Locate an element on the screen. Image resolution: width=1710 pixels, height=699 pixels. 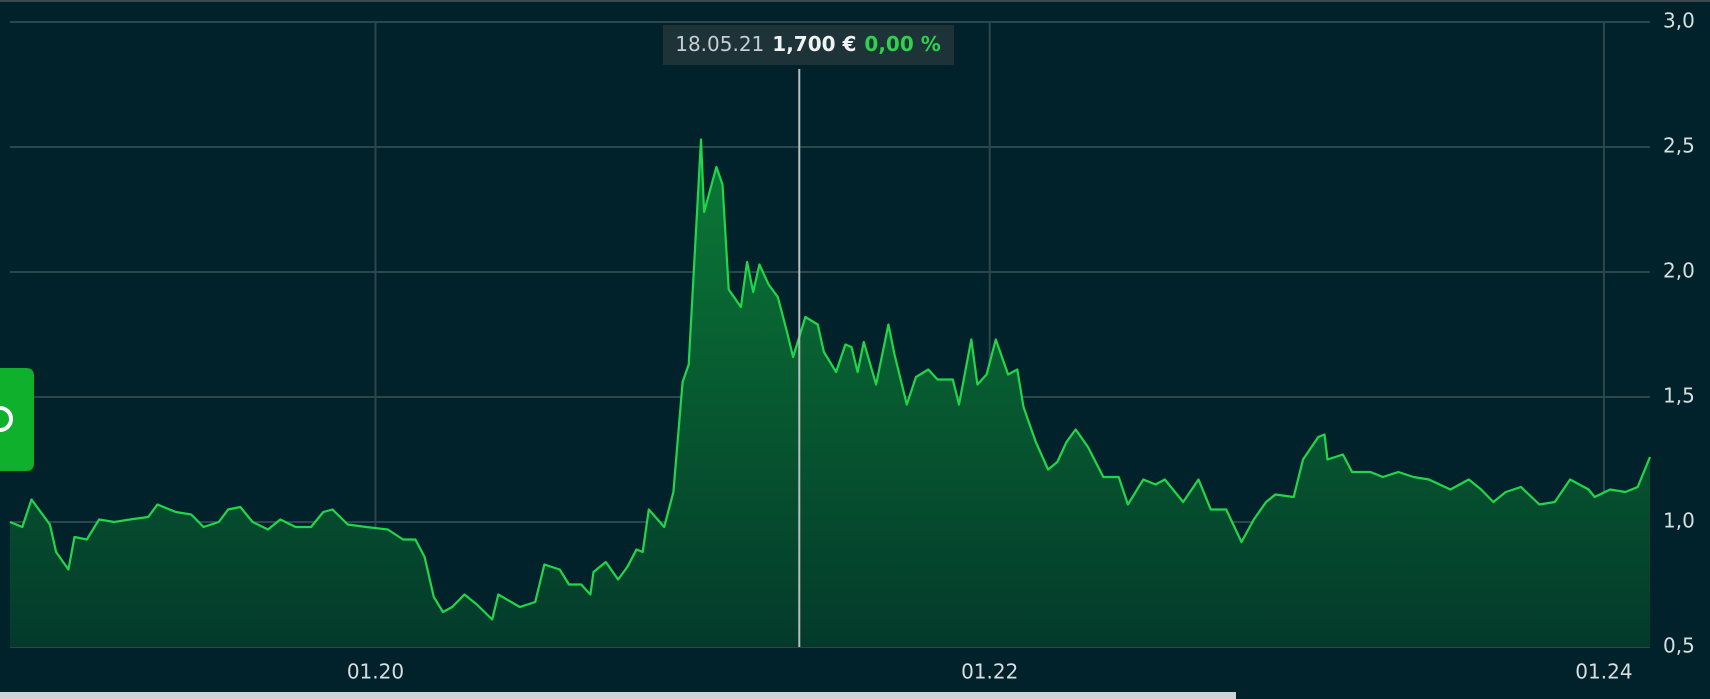
x-tick-label: 01.22 is located at coordinates (989, 672).